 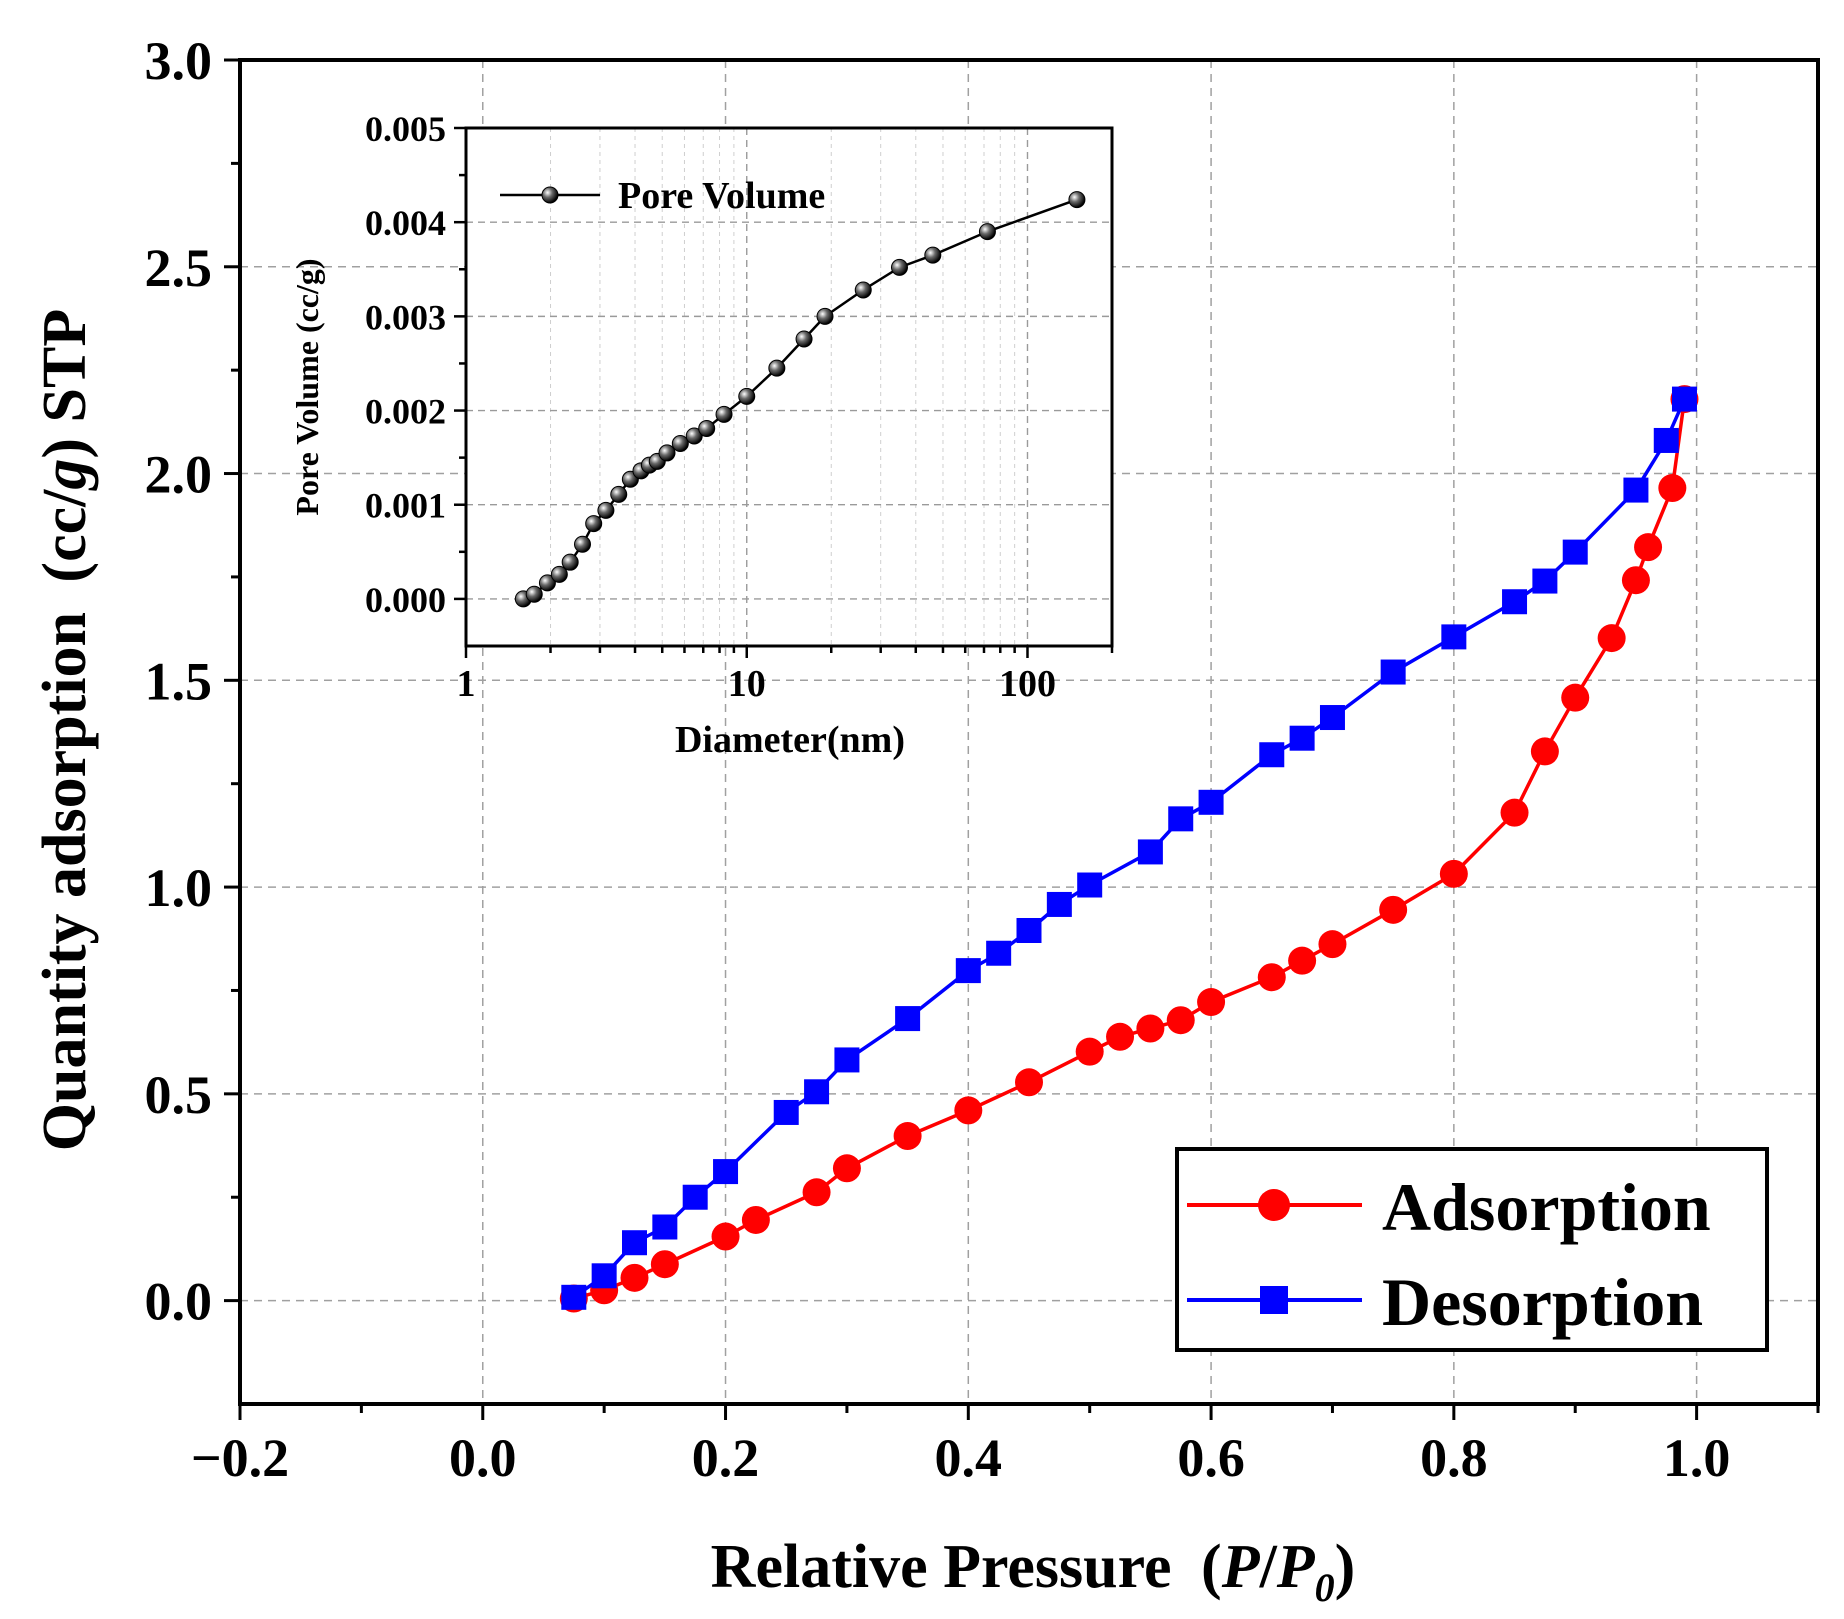 I want to click on main-y-tick-label: 1.5, so click(x=179, y=681).